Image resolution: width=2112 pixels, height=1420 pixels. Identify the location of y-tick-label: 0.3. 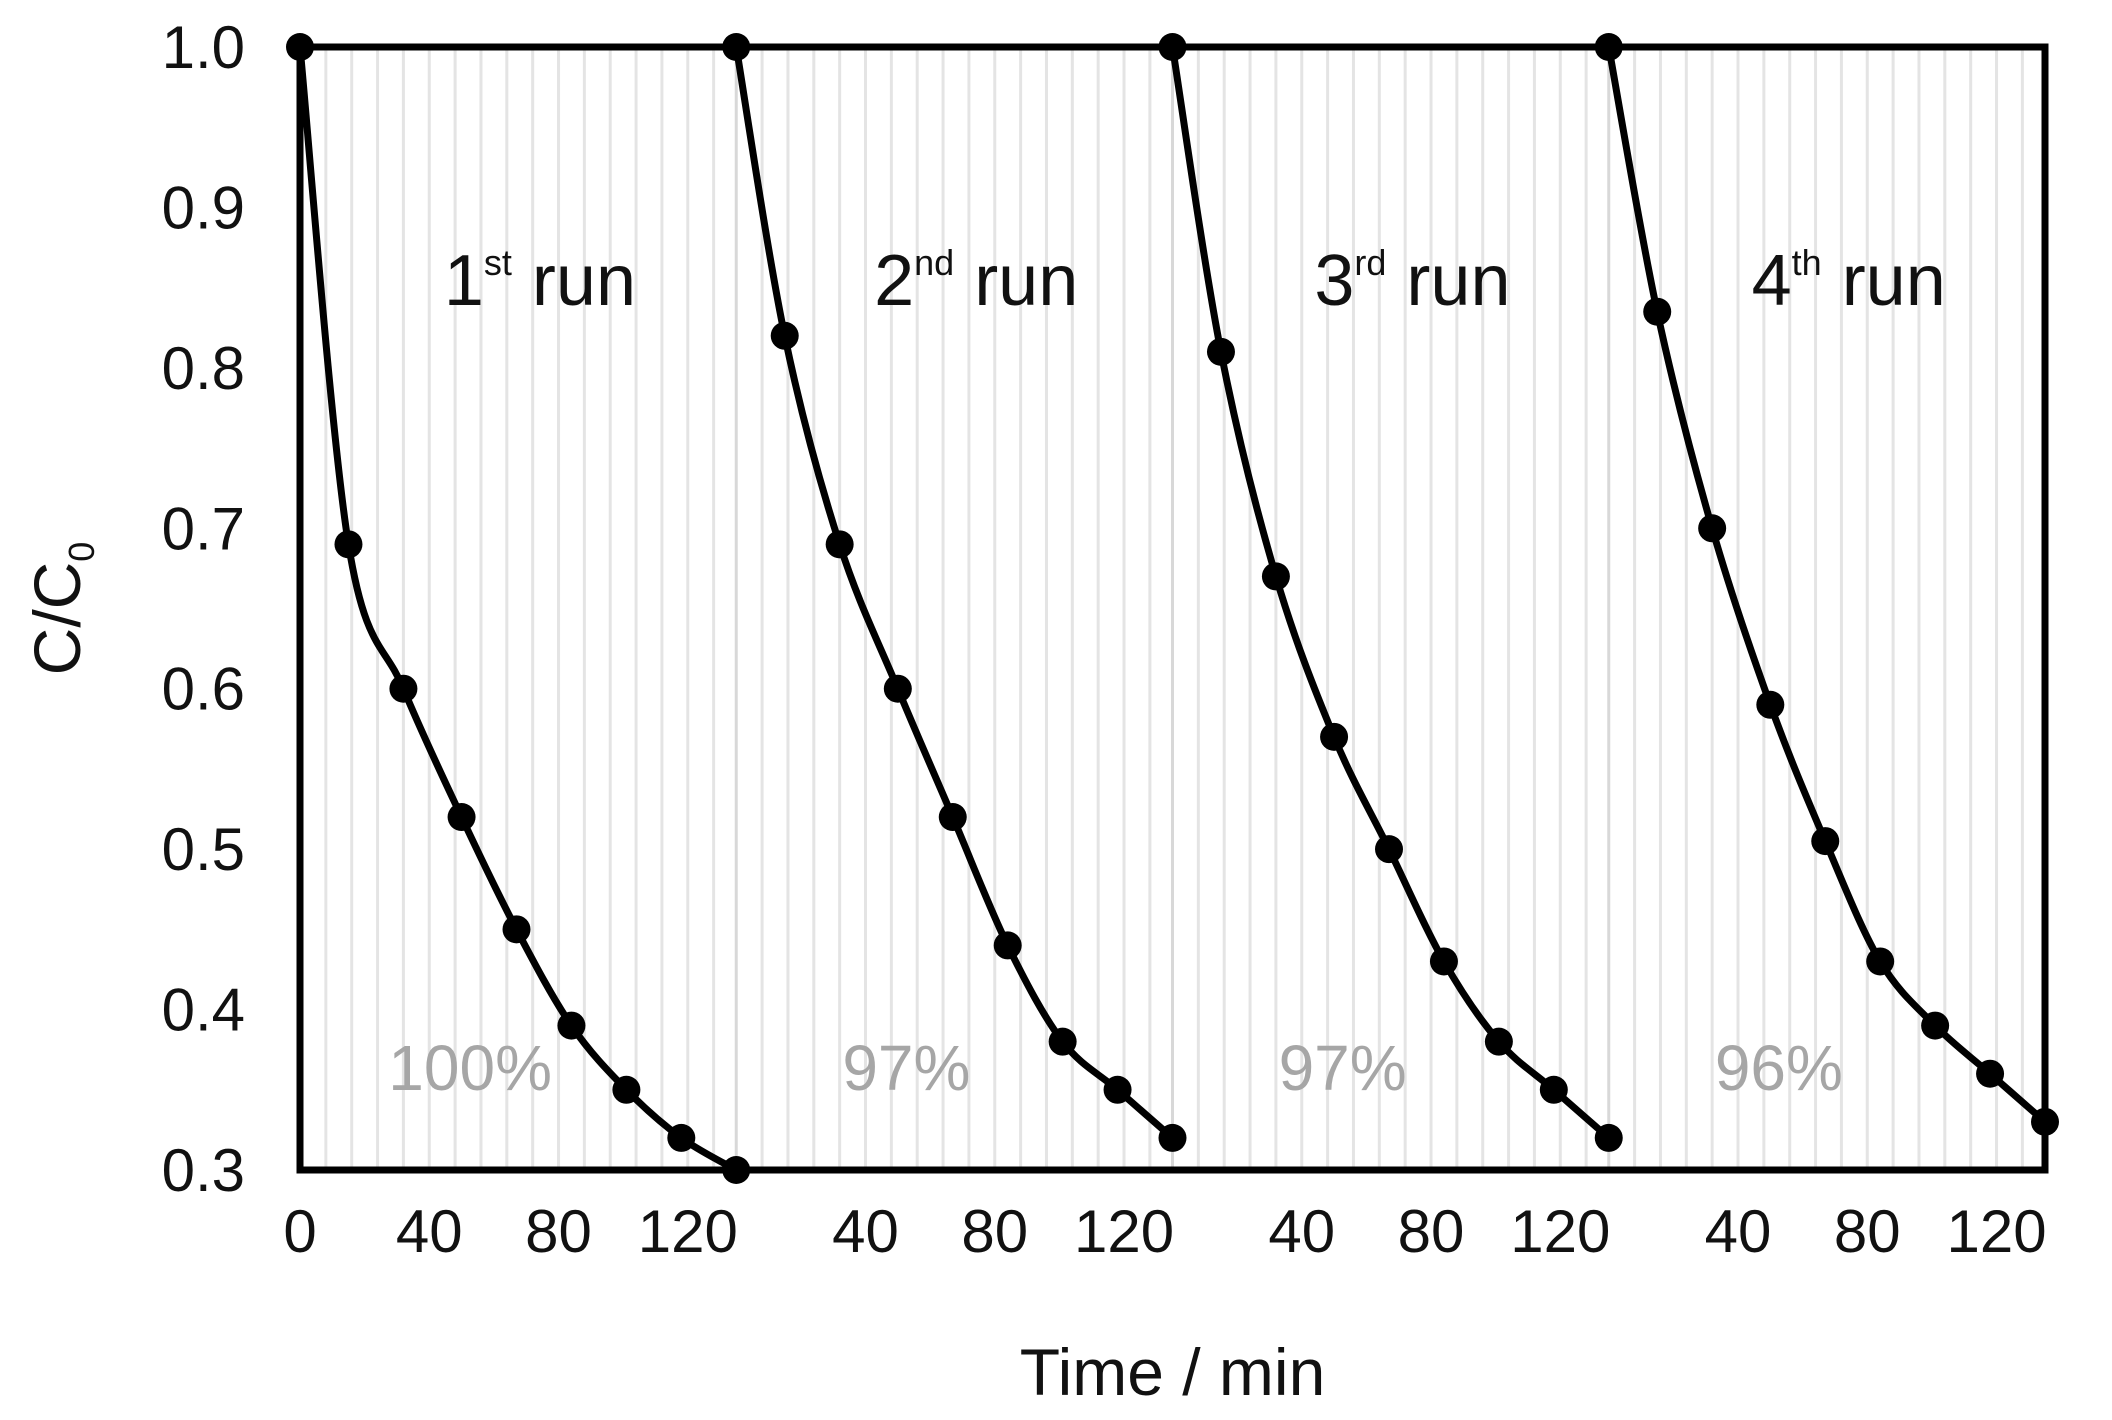
(203, 1170).